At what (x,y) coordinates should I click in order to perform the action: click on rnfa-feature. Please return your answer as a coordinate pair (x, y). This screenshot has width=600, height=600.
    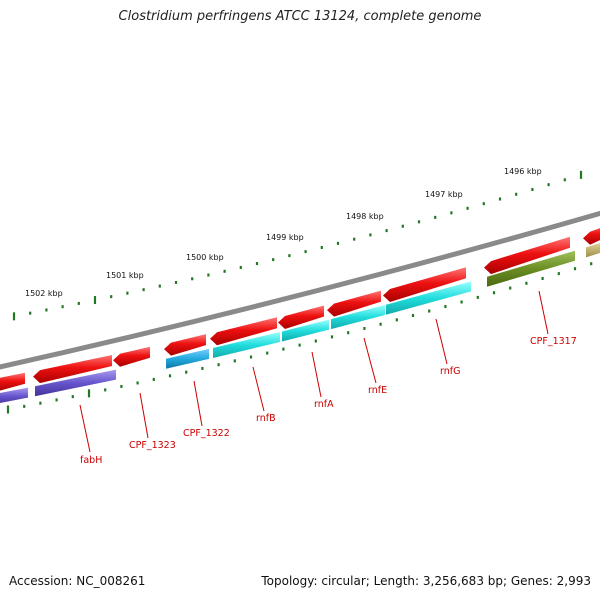
    Looking at the image, I should click on (305, 330).